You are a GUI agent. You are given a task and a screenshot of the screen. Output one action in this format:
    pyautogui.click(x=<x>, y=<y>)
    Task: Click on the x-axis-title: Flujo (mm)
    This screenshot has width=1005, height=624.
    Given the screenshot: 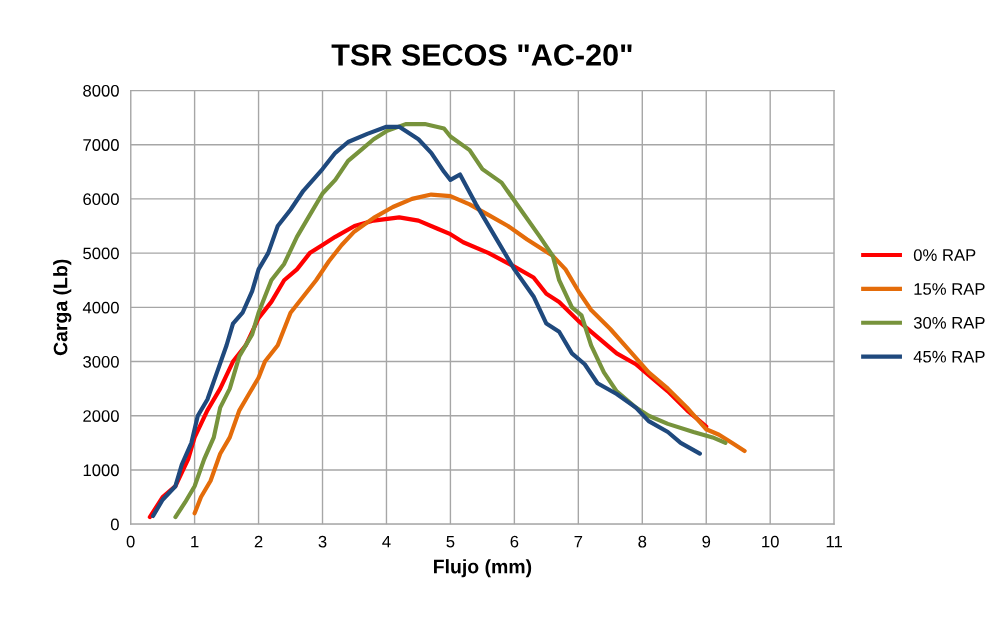 What is the action you would take?
    pyautogui.click(x=483, y=568)
    